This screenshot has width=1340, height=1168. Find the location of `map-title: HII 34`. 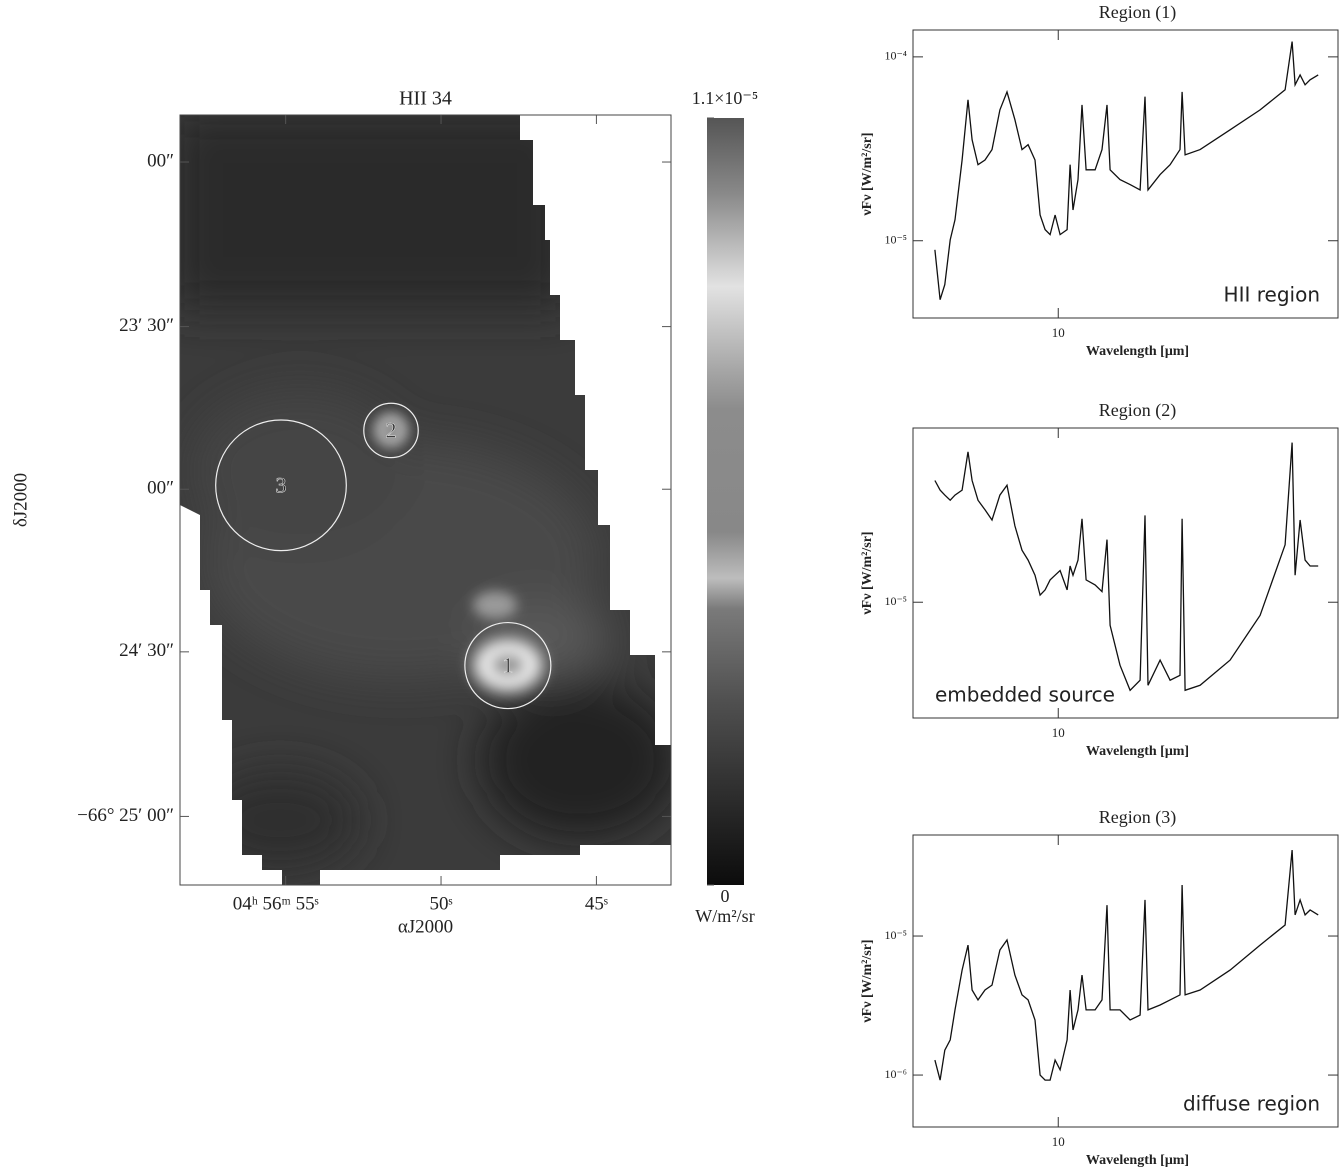

map-title: HII 34 is located at coordinates (425, 99).